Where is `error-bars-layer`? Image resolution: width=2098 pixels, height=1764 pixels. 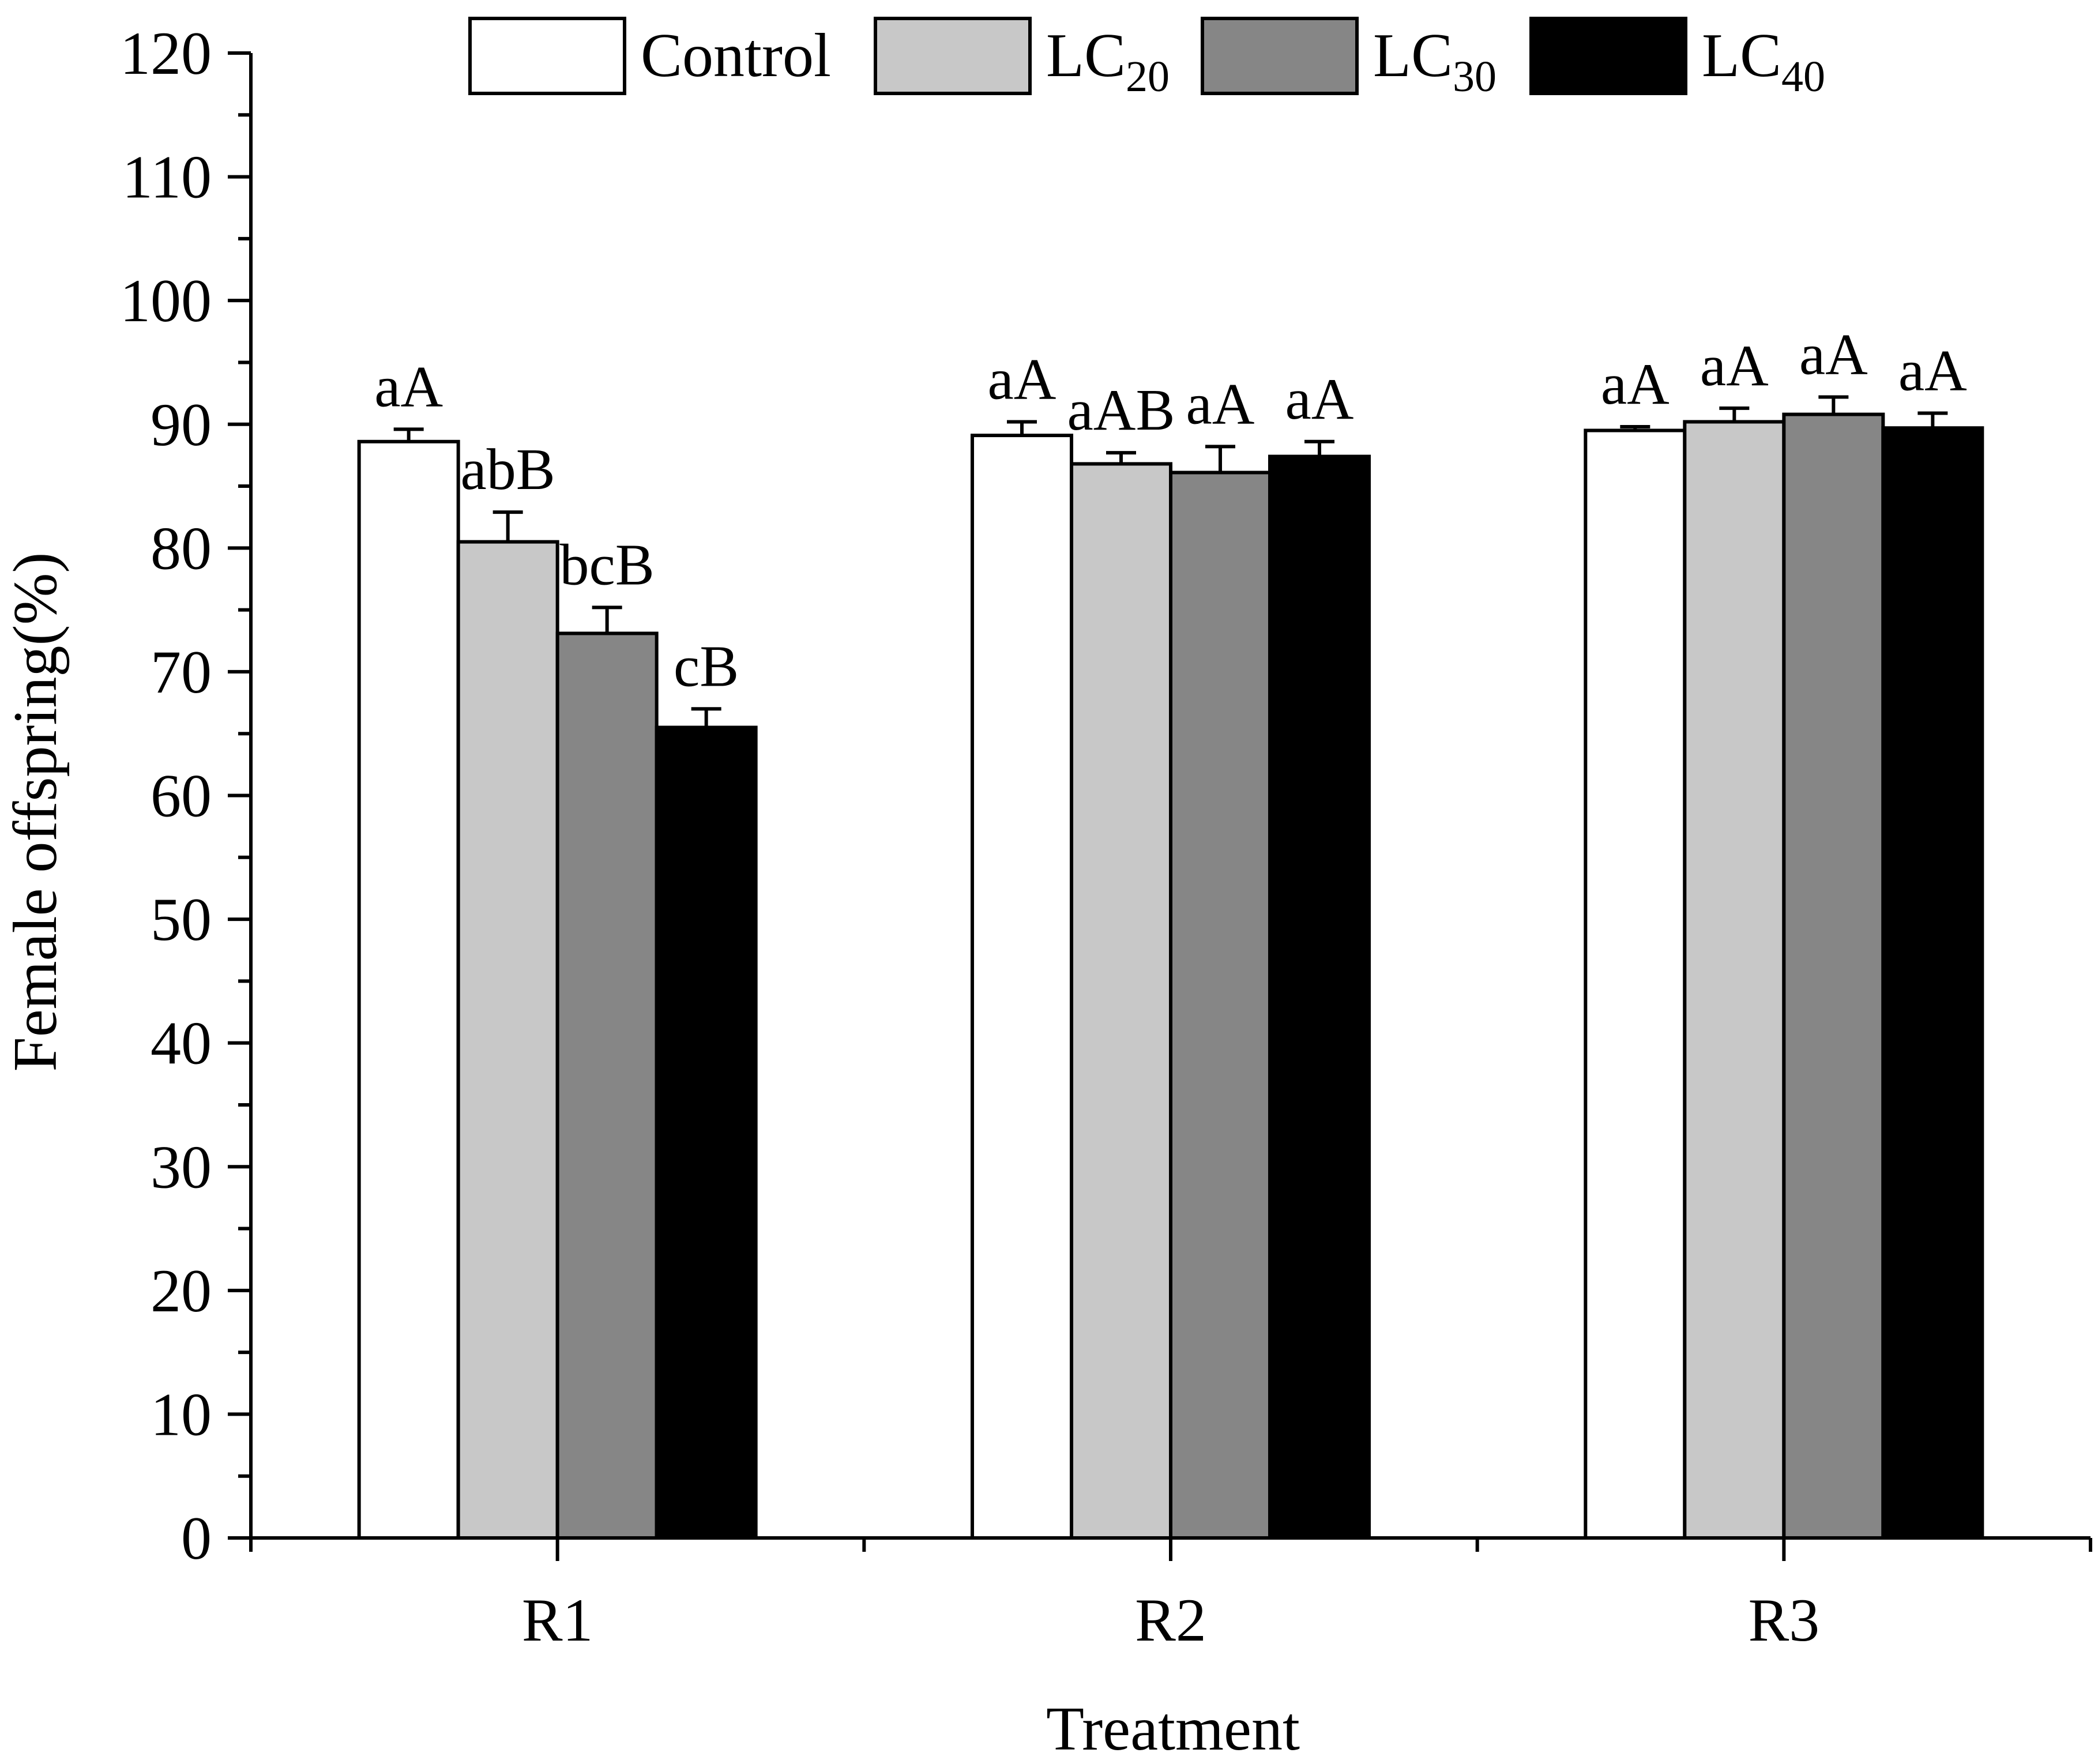 error-bars-layer is located at coordinates (1170, 561).